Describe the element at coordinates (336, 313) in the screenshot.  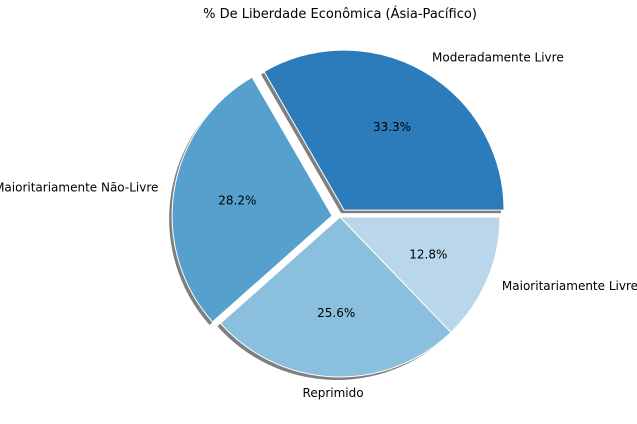
I see `slice-percent-reprimido: 25.6%` at that location.